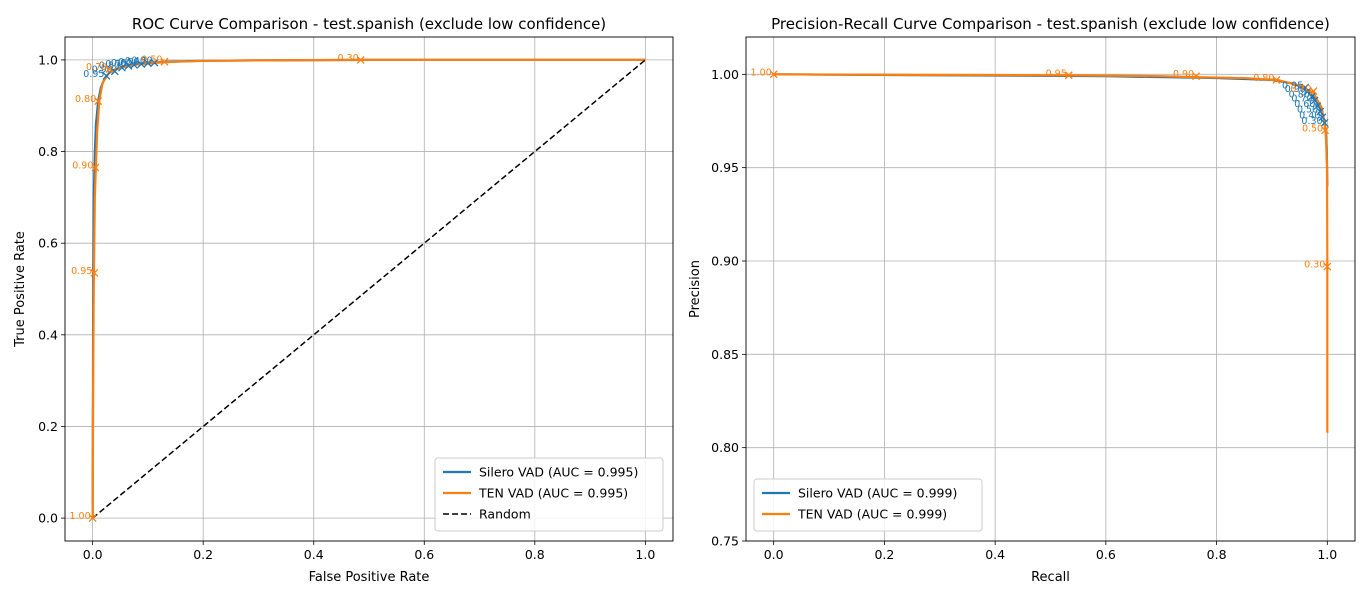 Image resolution: width=1369 pixels, height=599 pixels. I want to click on y-tick-label: 0.2, so click(48, 426).